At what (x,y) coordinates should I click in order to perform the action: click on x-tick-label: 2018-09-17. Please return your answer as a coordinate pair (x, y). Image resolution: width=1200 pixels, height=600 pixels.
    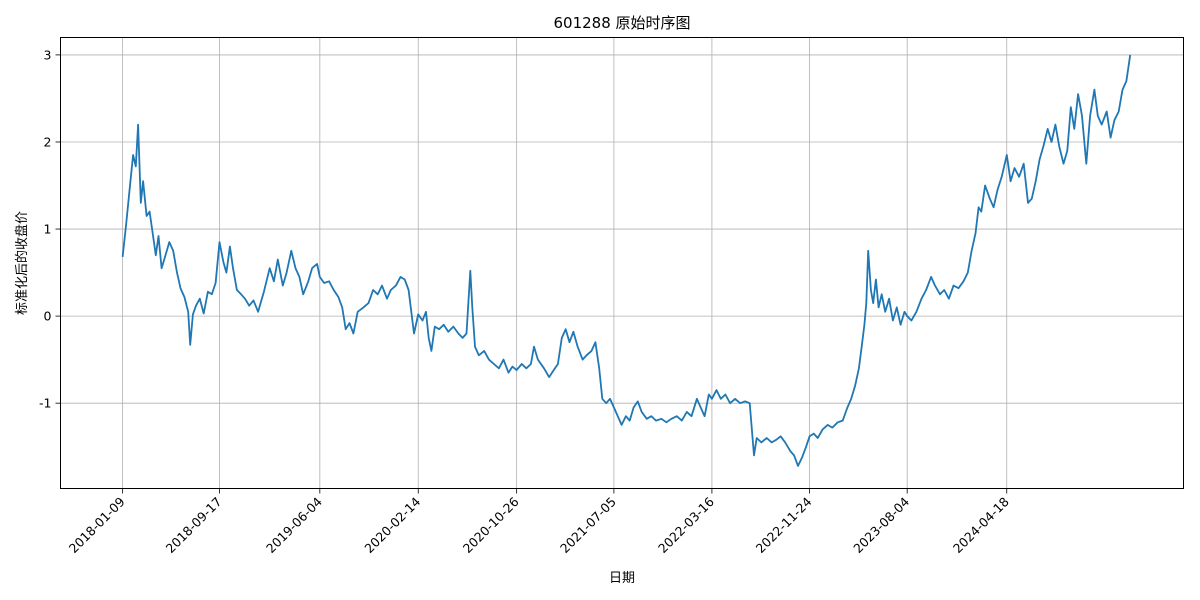
    Looking at the image, I should click on (194, 525).